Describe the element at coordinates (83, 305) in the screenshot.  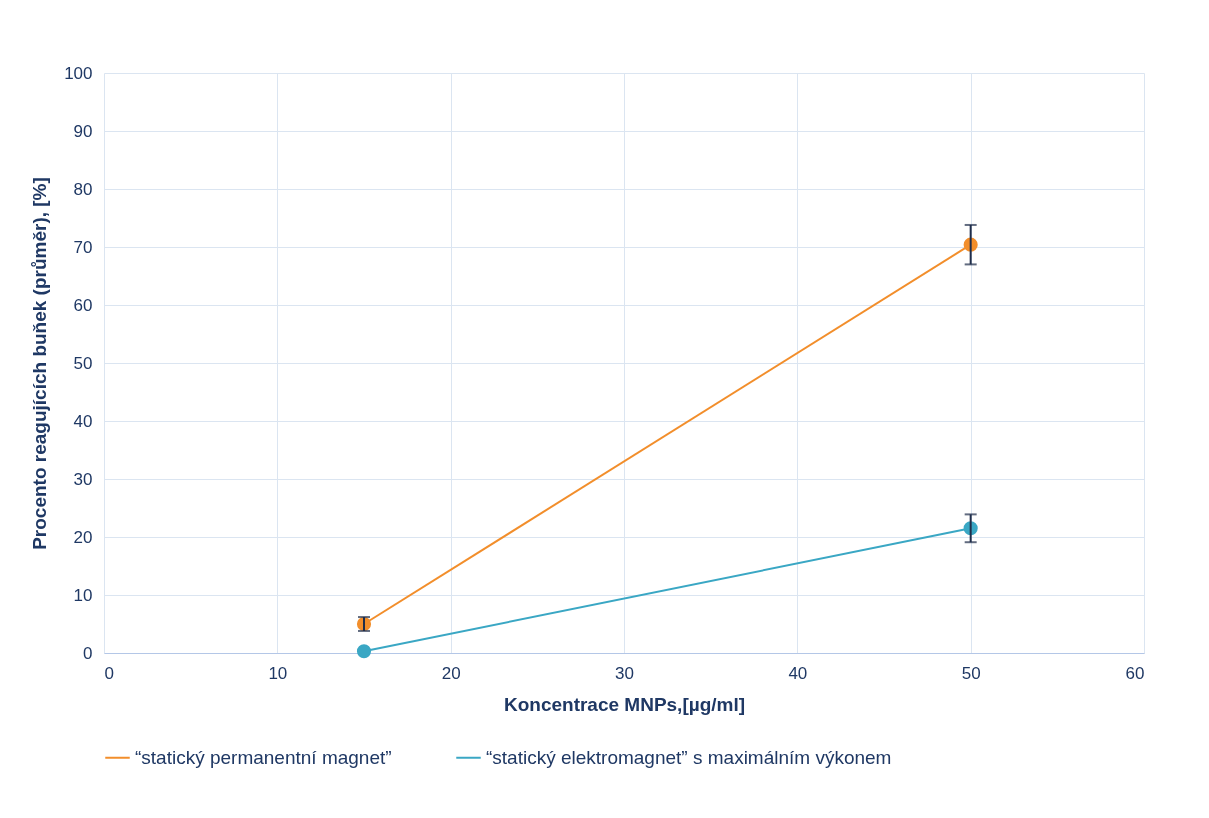
I see `y-tick-label: 60` at that location.